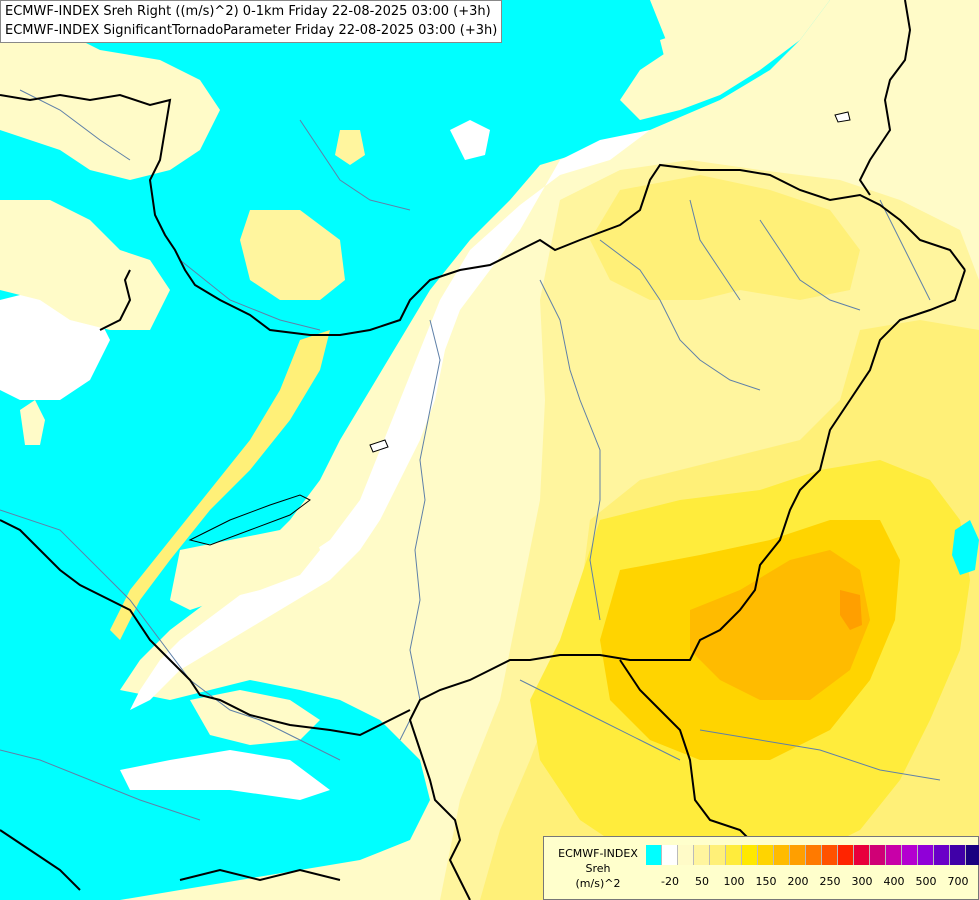  What do you see at coordinates (780, 625) in the screenshot?
I see `field-orange-core` at bounding box center [780, 625].